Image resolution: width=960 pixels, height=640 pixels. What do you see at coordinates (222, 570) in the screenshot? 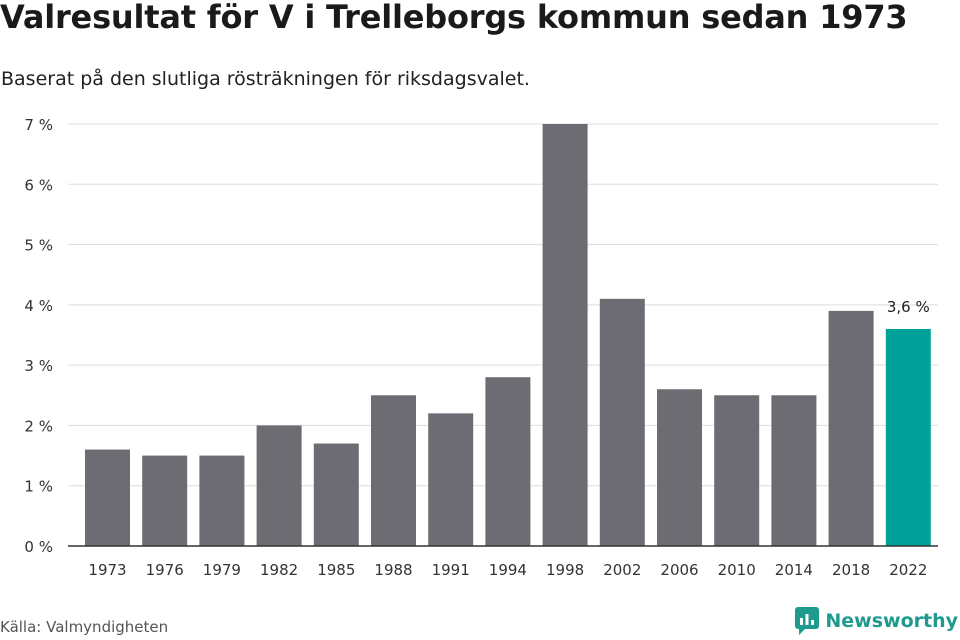
I see `x-tick-label: 1979` at bounding box center [222, 570].